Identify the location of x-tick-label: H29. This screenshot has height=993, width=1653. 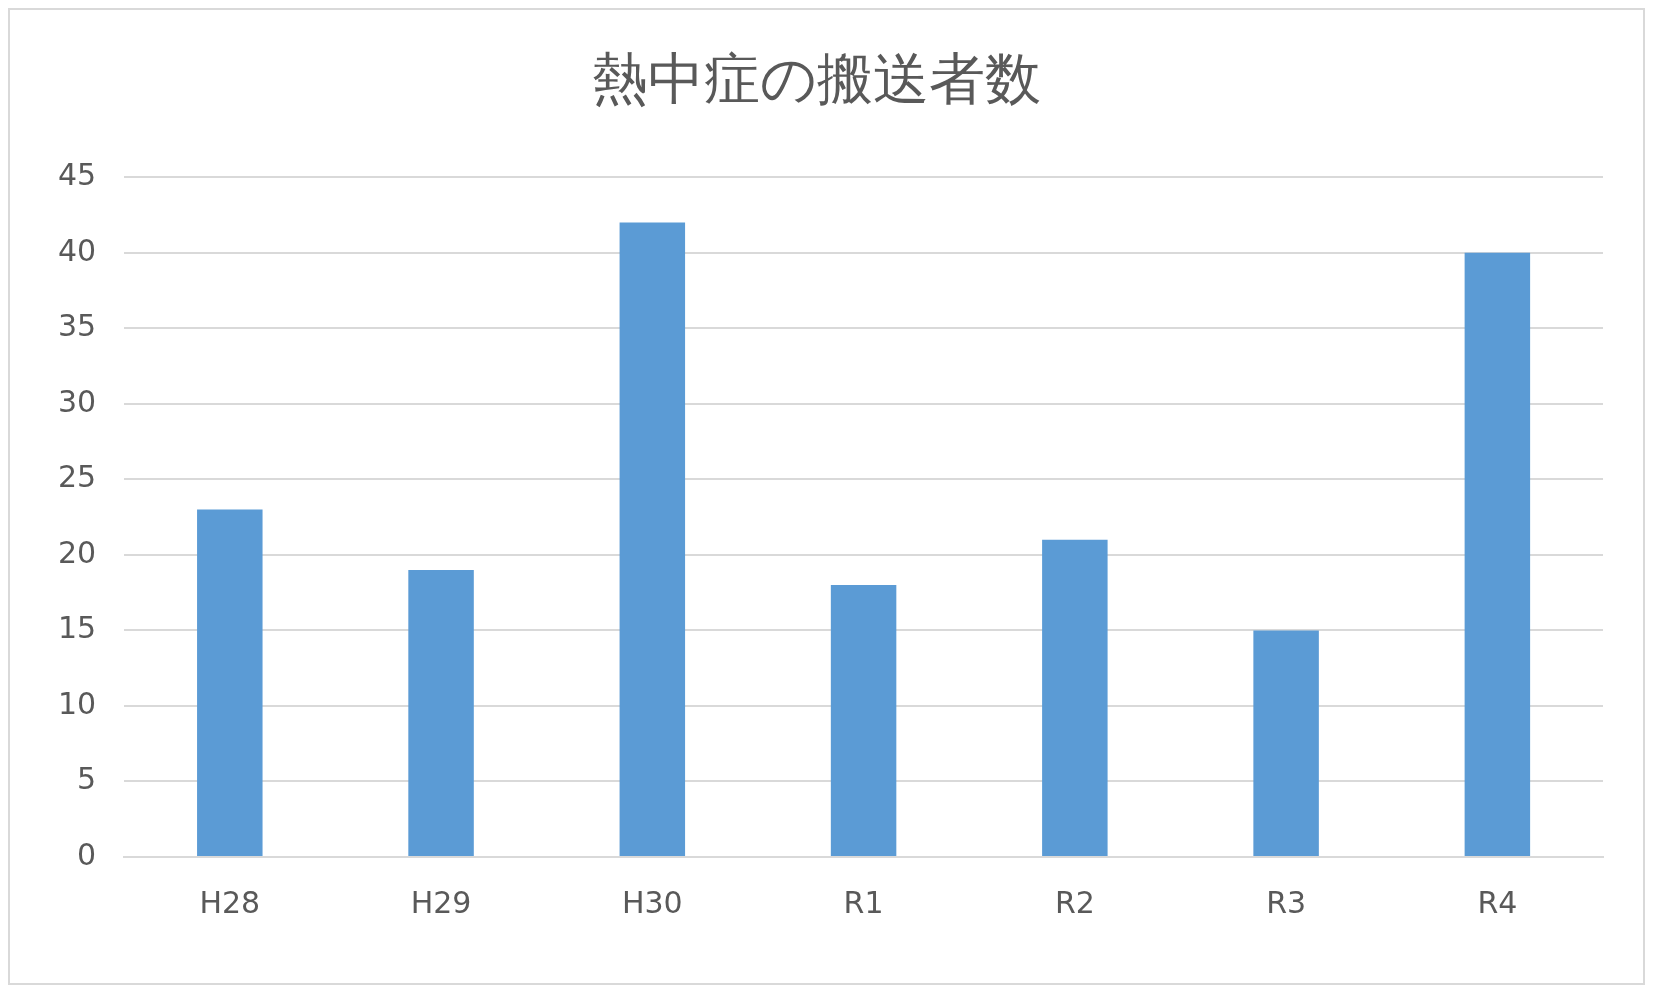
(441, 902).